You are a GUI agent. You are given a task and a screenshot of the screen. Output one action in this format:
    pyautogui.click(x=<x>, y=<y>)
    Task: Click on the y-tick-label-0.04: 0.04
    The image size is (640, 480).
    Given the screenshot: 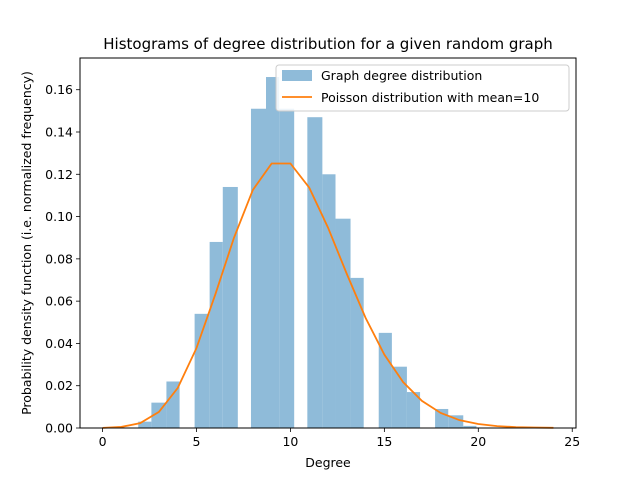 What is the action you would take?
    pyautogui.click(x=59, y=343)
    